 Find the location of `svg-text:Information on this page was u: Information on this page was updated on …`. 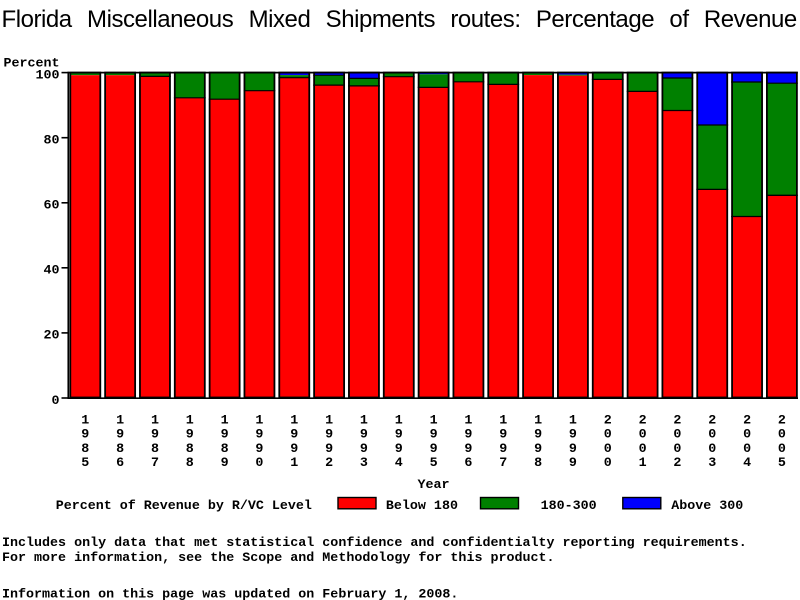

svg-text:Information on this page was u: Information on this page was updated on … is located at coordinates (230, 594).